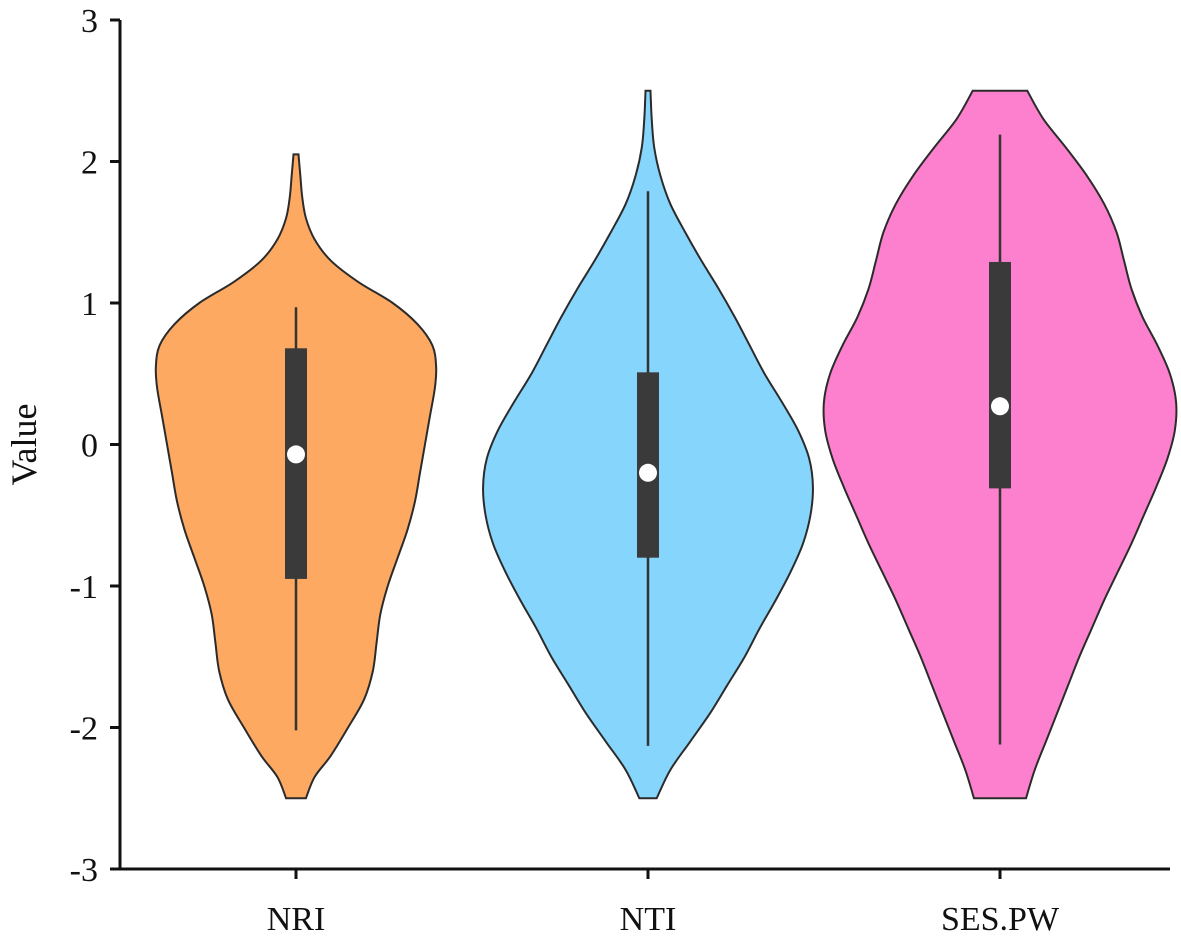  What do you see at coordinates (1000, 919) in the screenshot?
I see `x-tick-label: SES.PW` at bounding box center [1000, 919].